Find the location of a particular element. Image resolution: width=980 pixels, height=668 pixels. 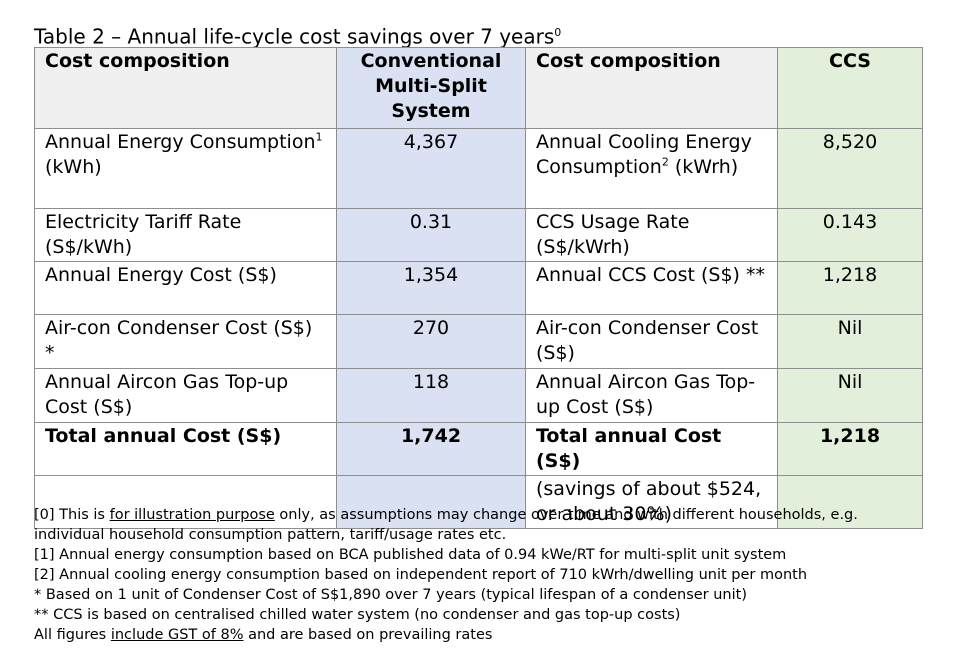

row-value-conventional: 4,367 is located at coordinates (431, 168).